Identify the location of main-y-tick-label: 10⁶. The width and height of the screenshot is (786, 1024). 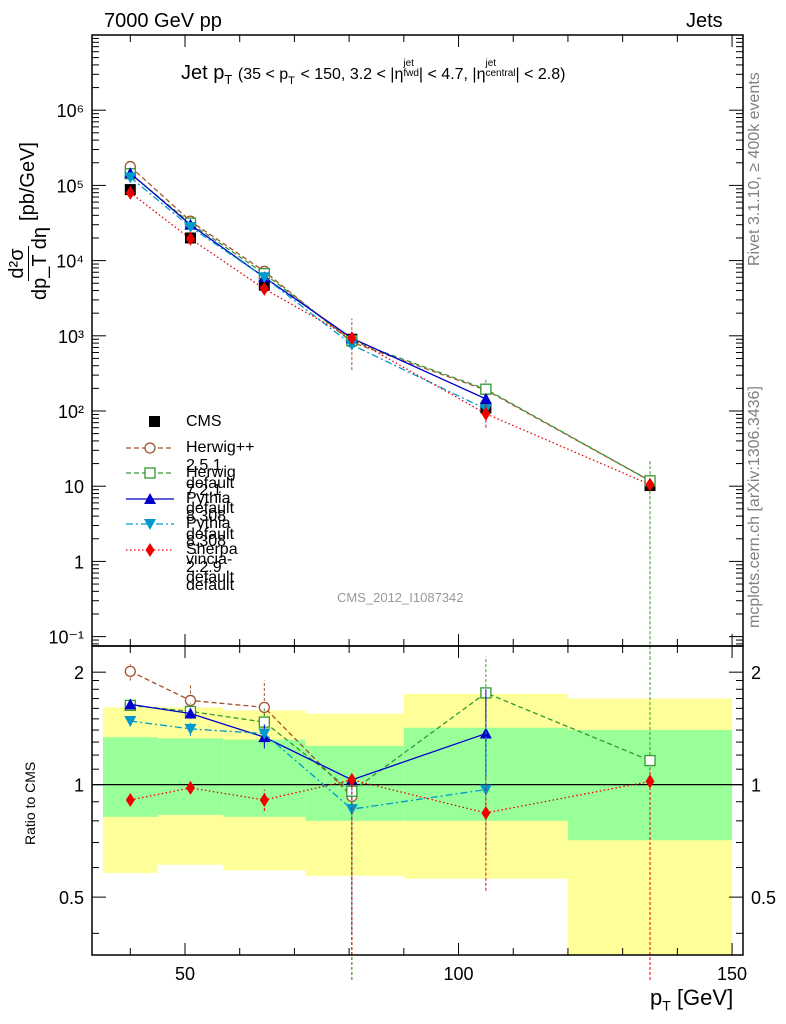
(70, 111).